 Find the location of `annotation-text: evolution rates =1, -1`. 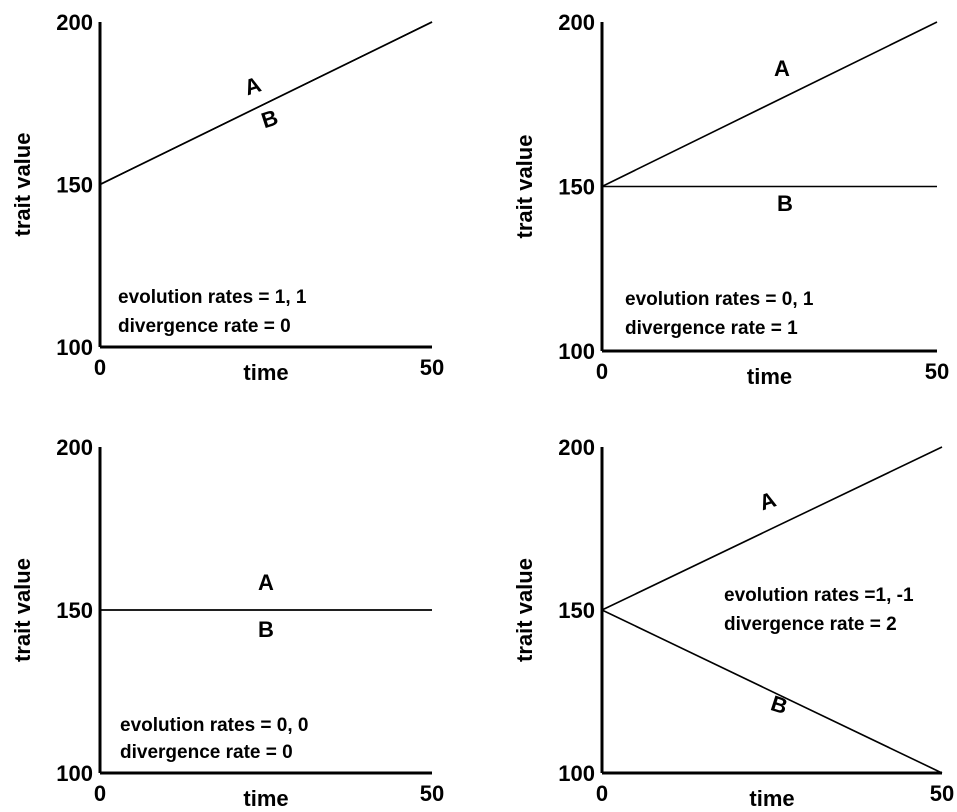

annotation-text: evolution rates =1, -1 is located at coordinates (819, 595).